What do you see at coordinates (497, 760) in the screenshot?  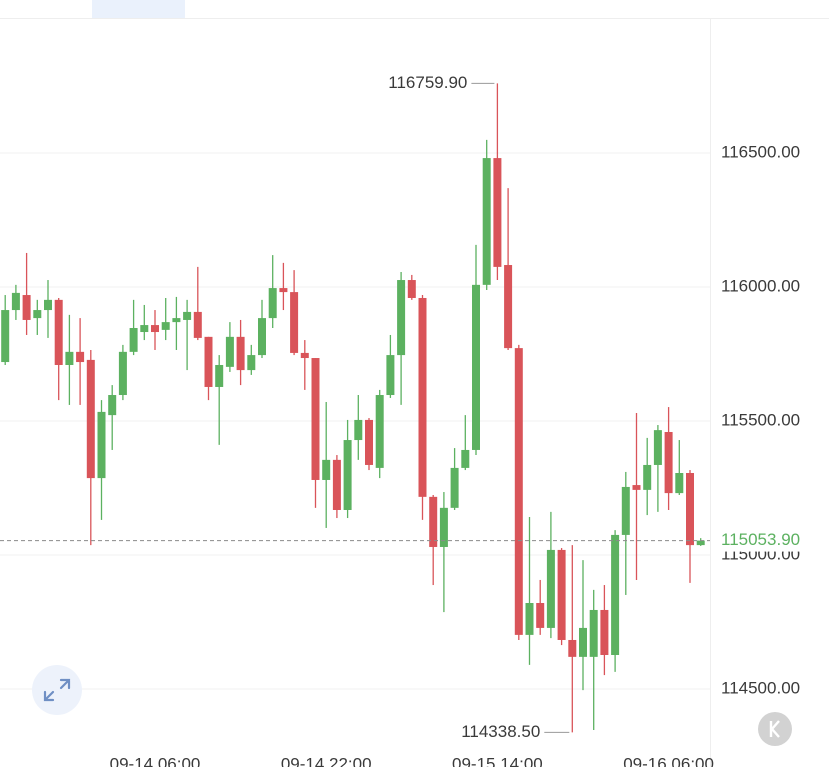 I see `x-tick-label: 09-15 14:00` at bounding box center [497, 760].